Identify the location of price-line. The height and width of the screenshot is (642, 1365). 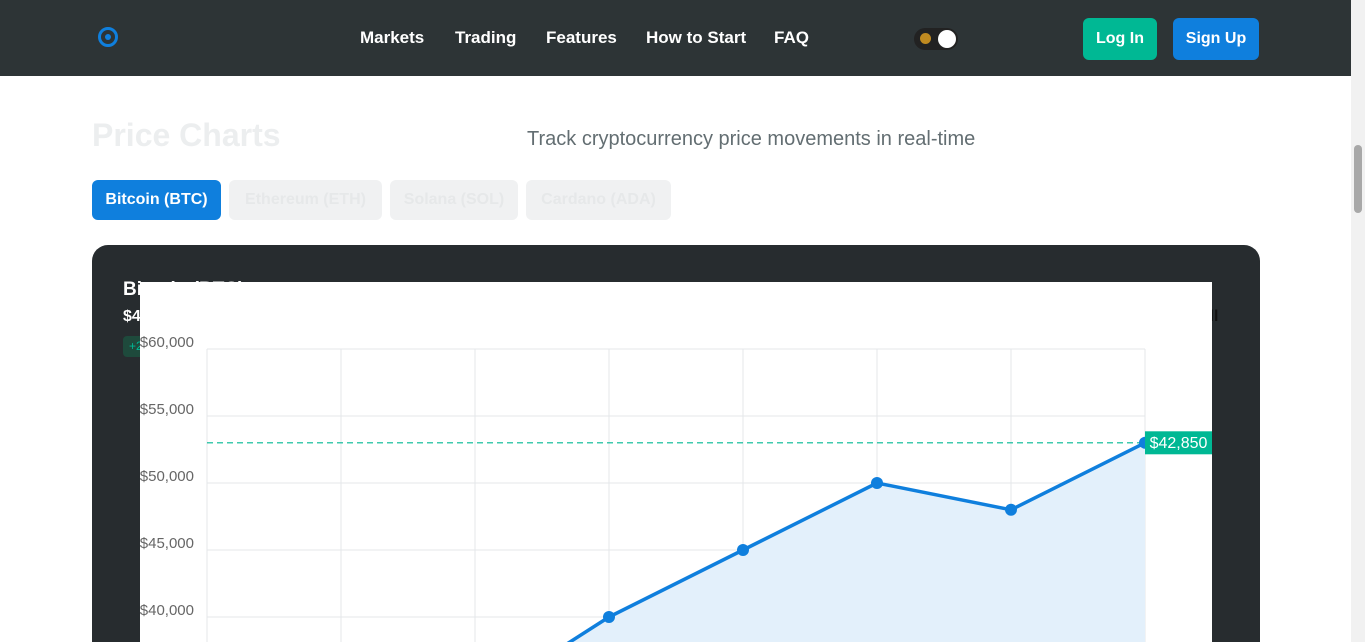
(856, 541).